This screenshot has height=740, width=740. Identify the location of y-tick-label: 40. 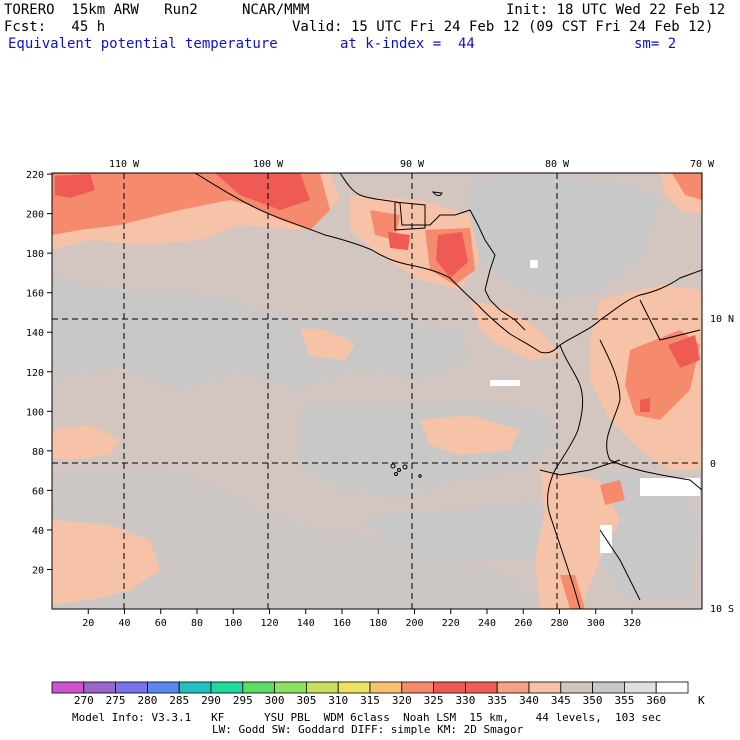
(38, 531).